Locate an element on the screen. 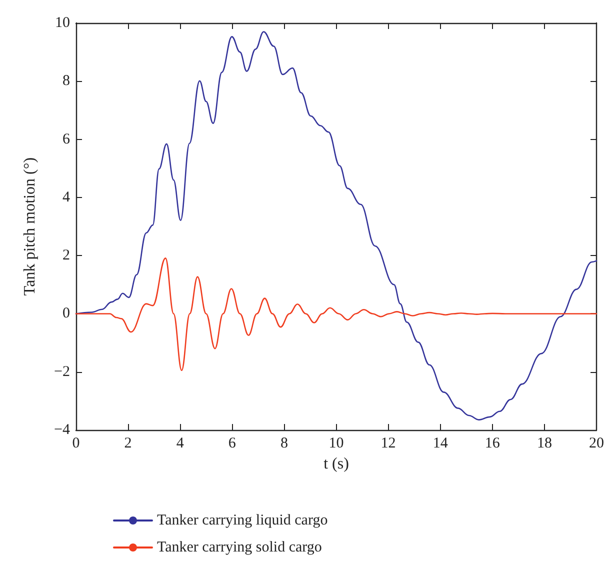 The height and width of the screenshot is (574, 615). x-tick-label: 6 is located at coordinates (232, 444).